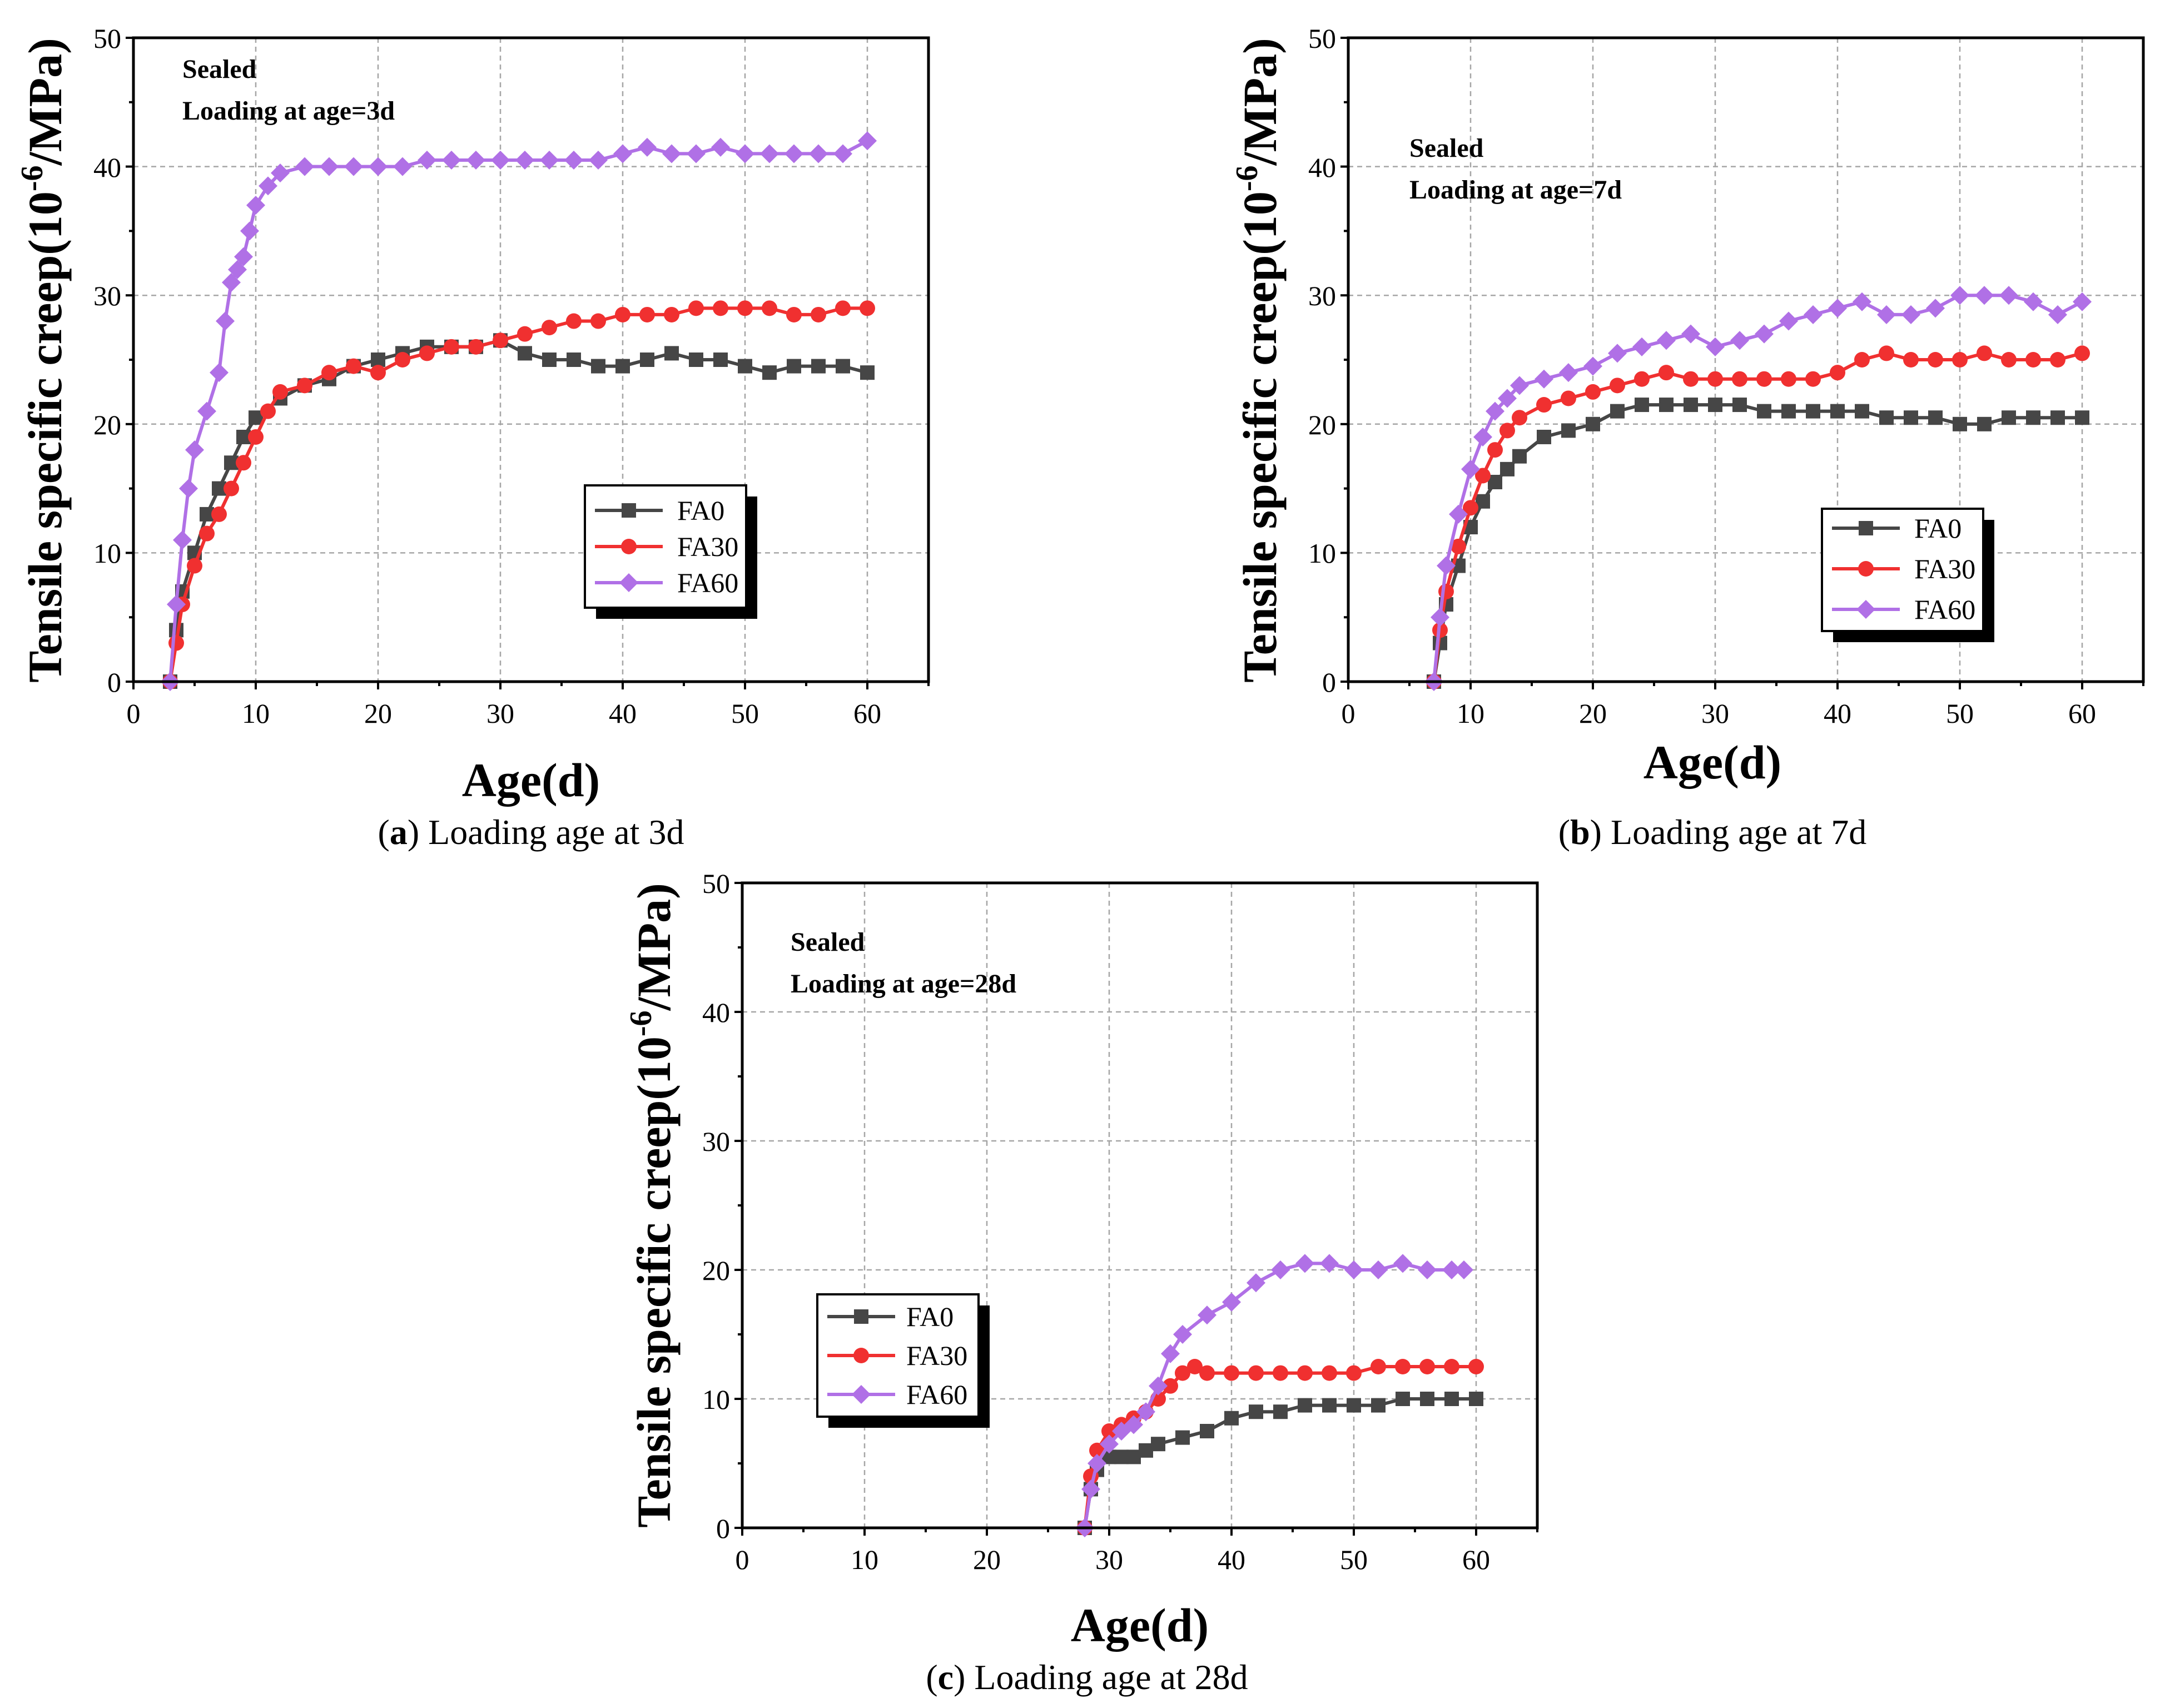 The height and width of the screenshot is (1708, 2160). I want to click on x-tick-label: 40, so click(623, 714).